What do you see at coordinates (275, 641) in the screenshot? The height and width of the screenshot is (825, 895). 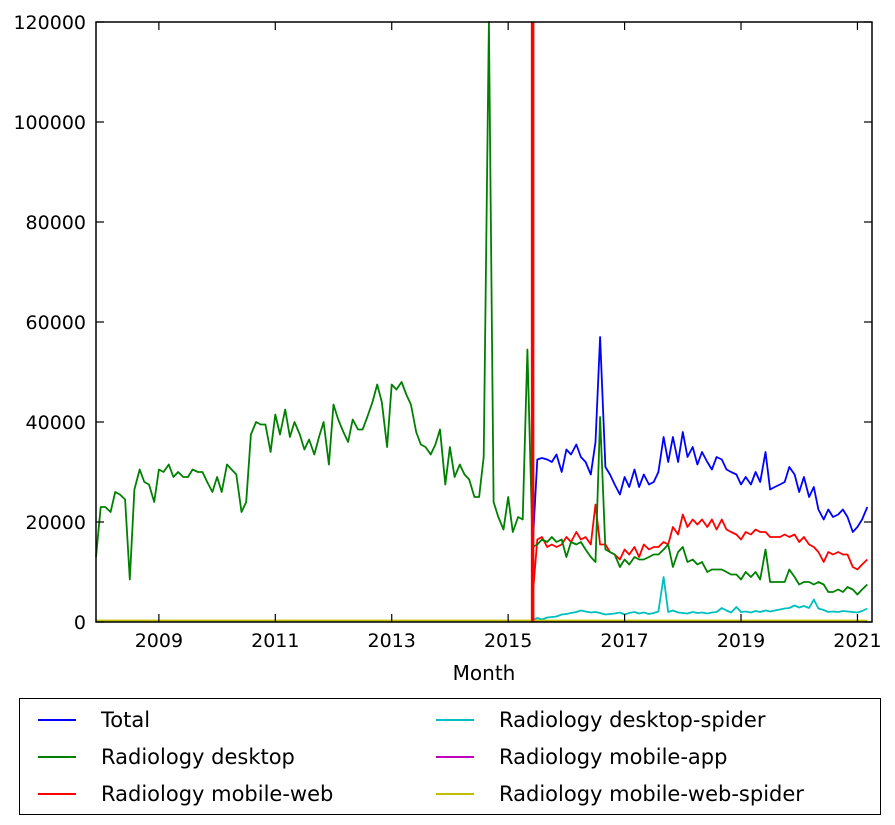 I see `x-tick-label: 2011` at bounding box center [275, 641].